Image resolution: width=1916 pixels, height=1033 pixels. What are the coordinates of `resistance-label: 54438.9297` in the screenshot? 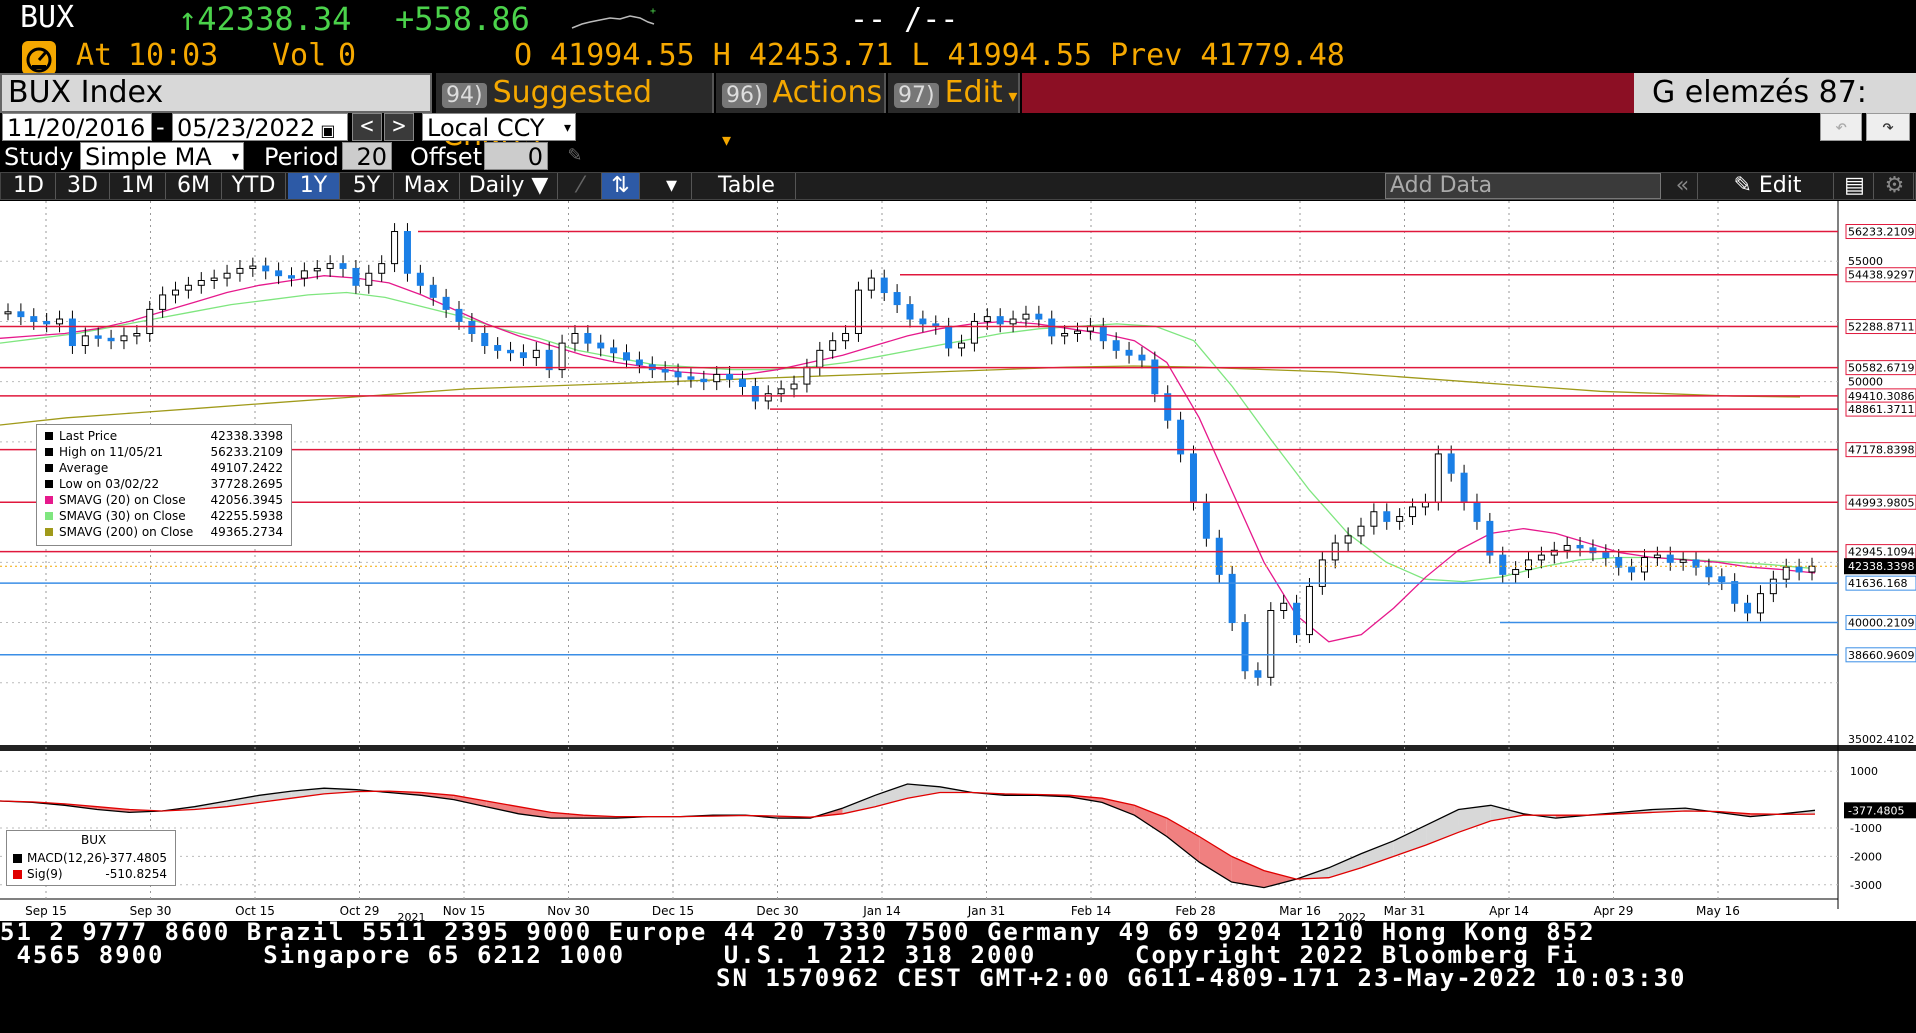 It's located at (1881, 275).